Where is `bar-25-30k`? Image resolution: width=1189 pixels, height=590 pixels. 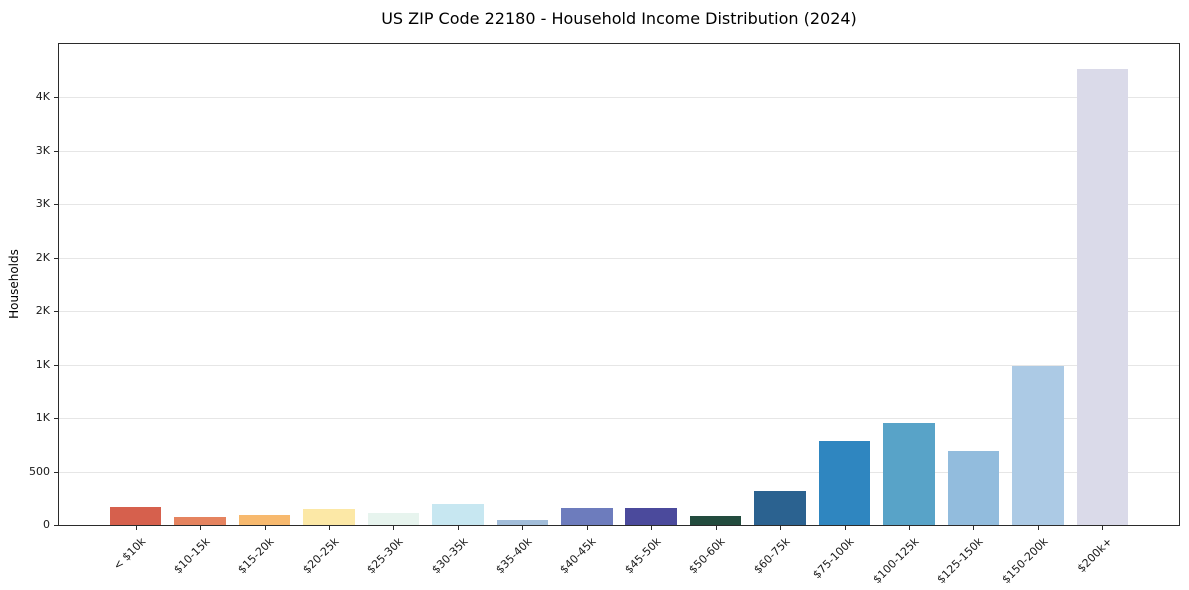 bar-25-30k is located at coordinates (393, 519).